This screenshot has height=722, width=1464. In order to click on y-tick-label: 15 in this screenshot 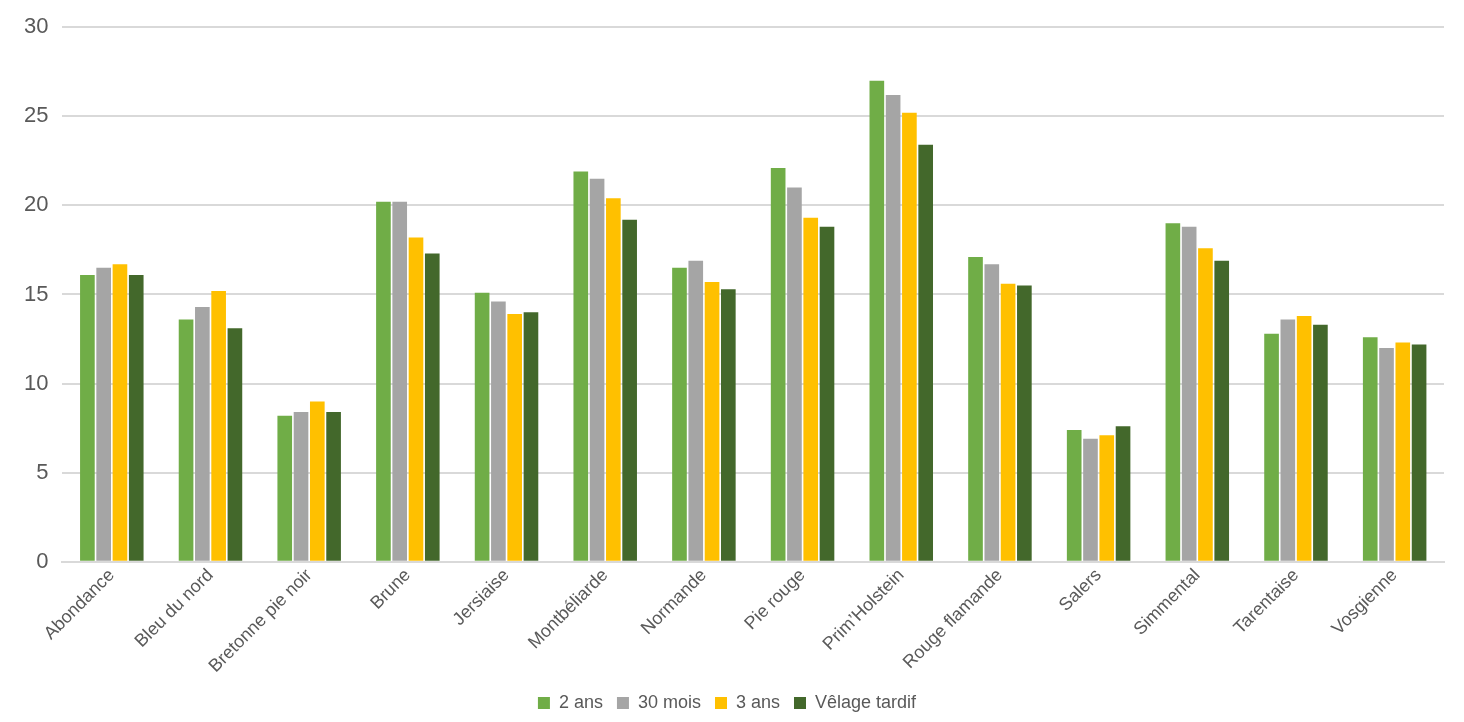, I will do `click(36, 293)`.